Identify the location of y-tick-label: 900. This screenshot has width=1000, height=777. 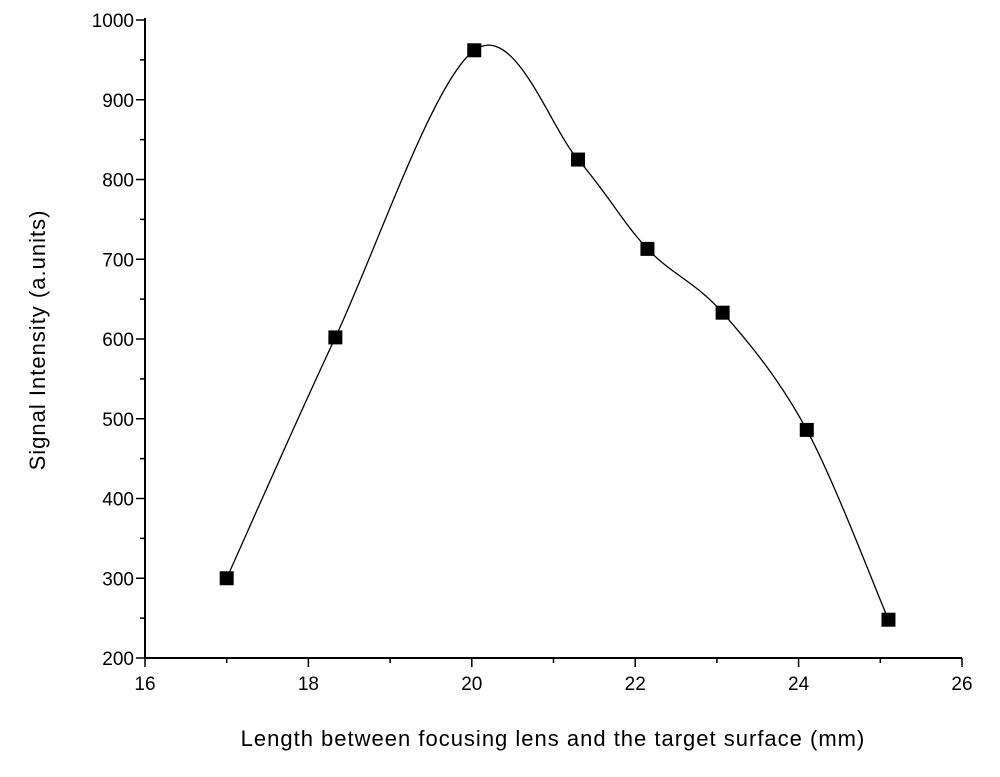
(118, 101).